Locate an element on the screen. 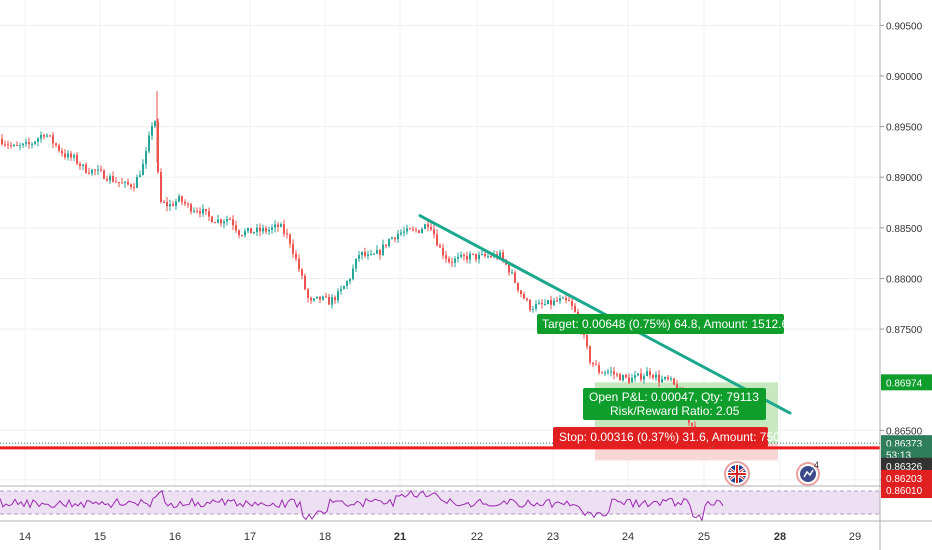  x-tick-label: 21 is located at coordinates (400, 537).